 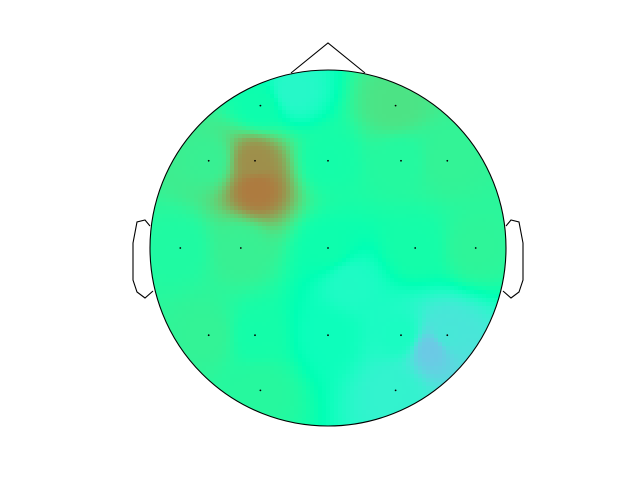 I want to click on nose-outline, so click(x=328, y=58).